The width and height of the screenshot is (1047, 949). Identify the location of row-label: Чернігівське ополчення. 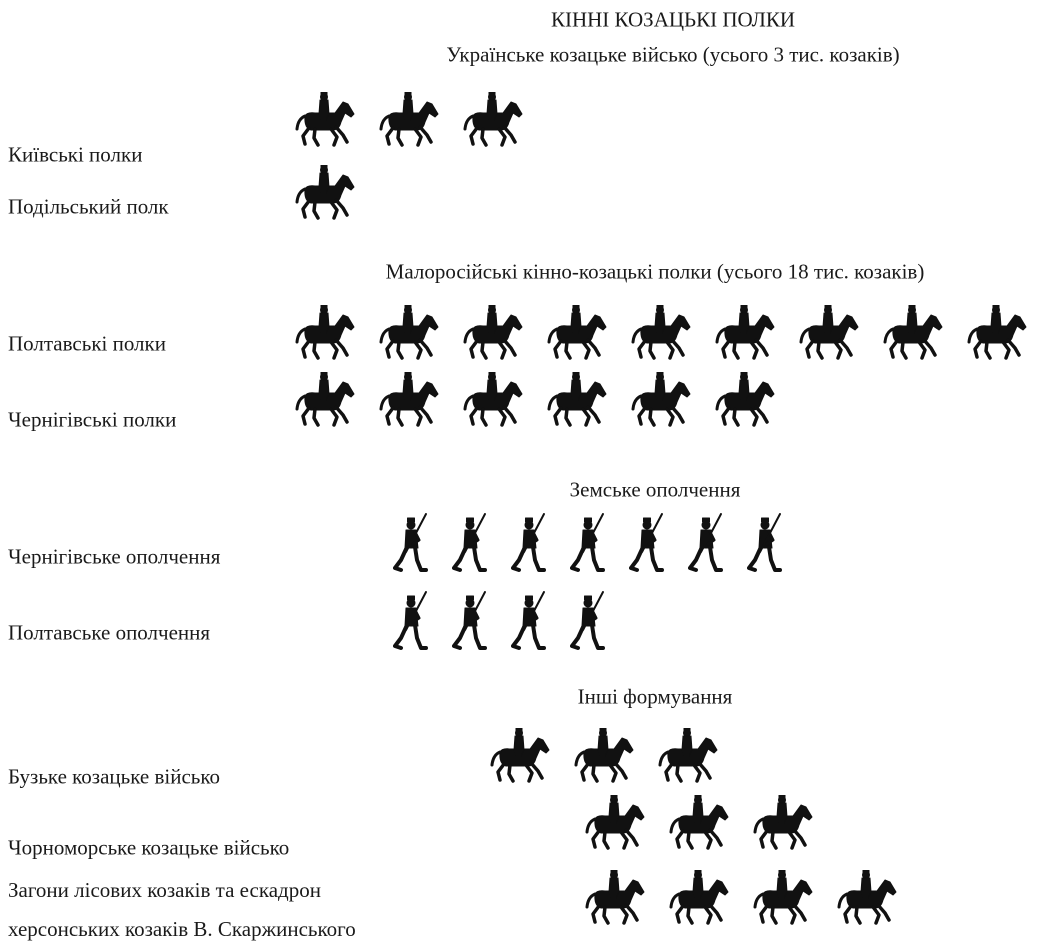
(114, 556).